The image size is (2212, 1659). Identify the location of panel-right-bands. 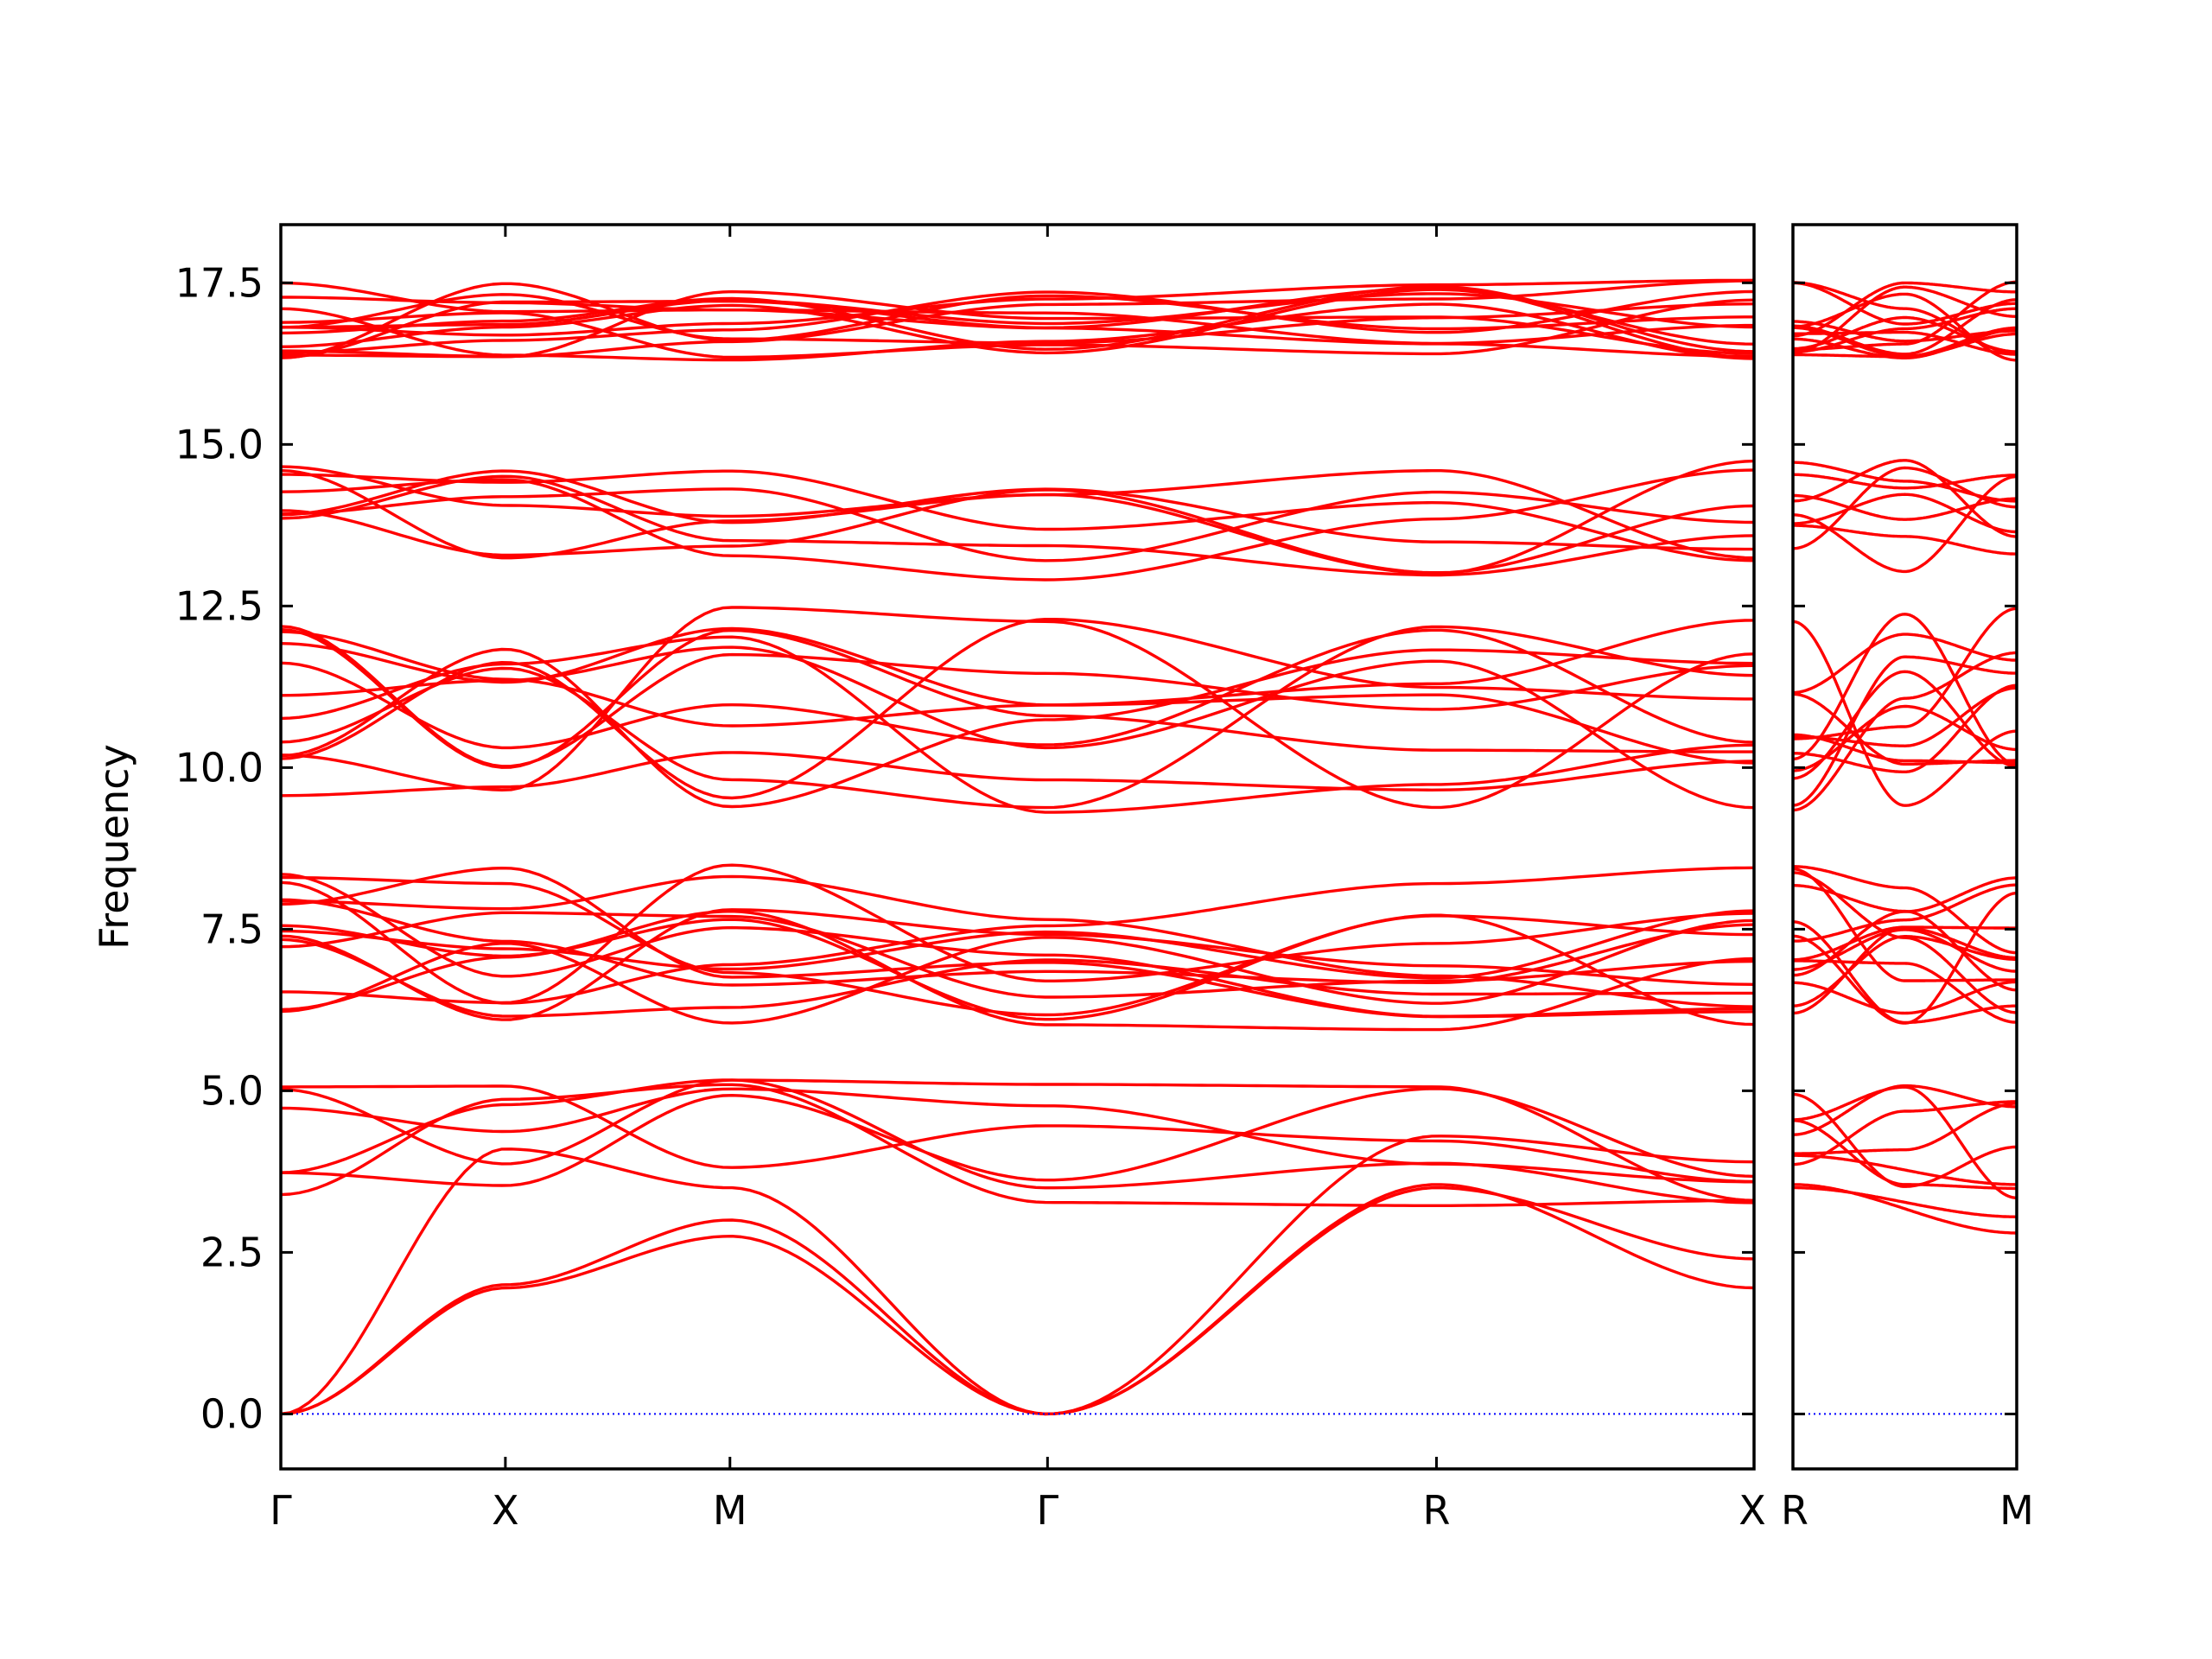
(1905, 757).